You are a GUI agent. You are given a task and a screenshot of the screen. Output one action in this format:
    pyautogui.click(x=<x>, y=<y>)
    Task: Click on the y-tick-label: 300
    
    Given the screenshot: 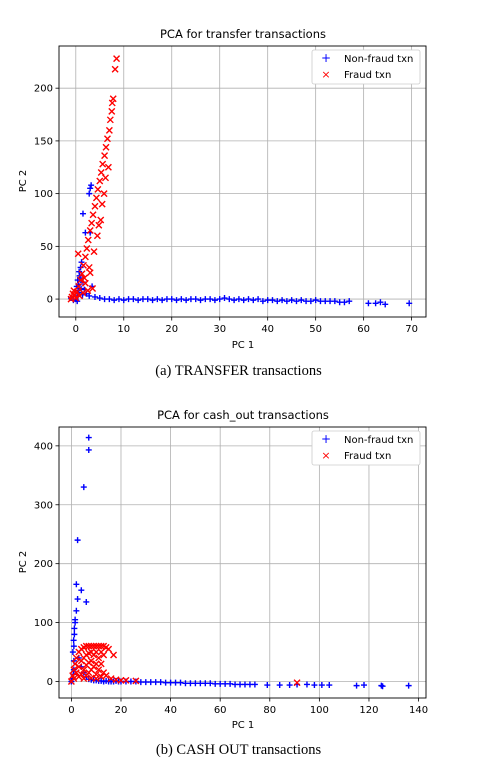 What is the action you would take?
    pyautogui.click(x=43, y=505)
    